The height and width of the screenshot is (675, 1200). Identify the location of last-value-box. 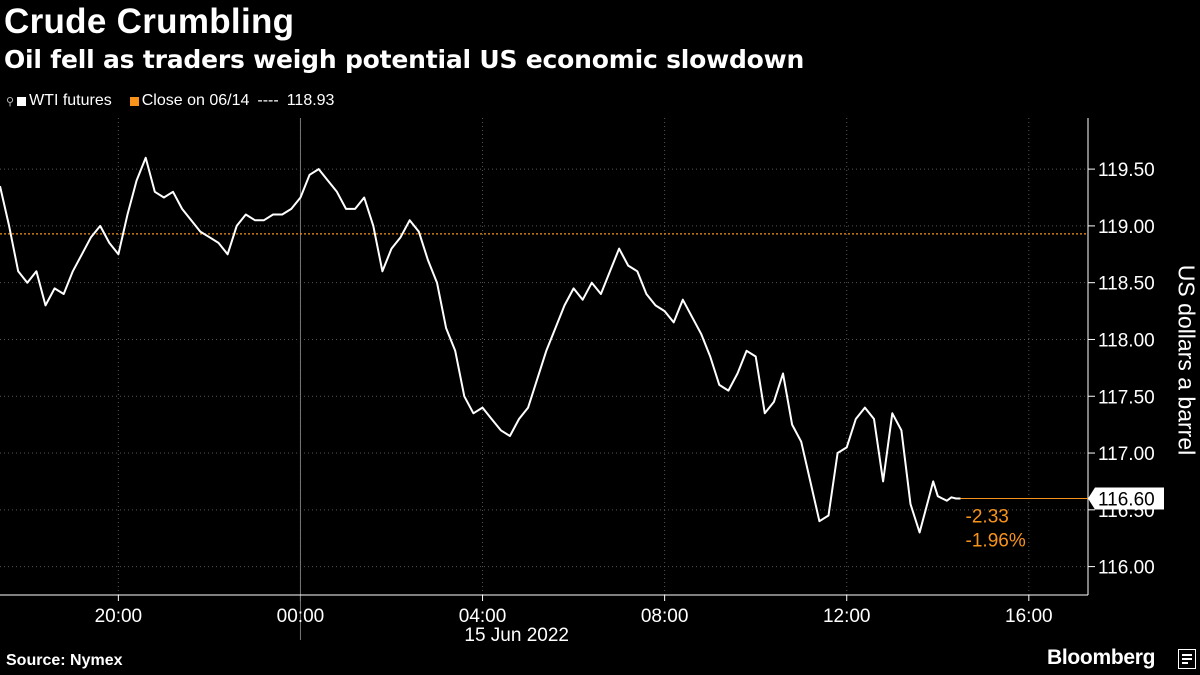
(1126, 498).